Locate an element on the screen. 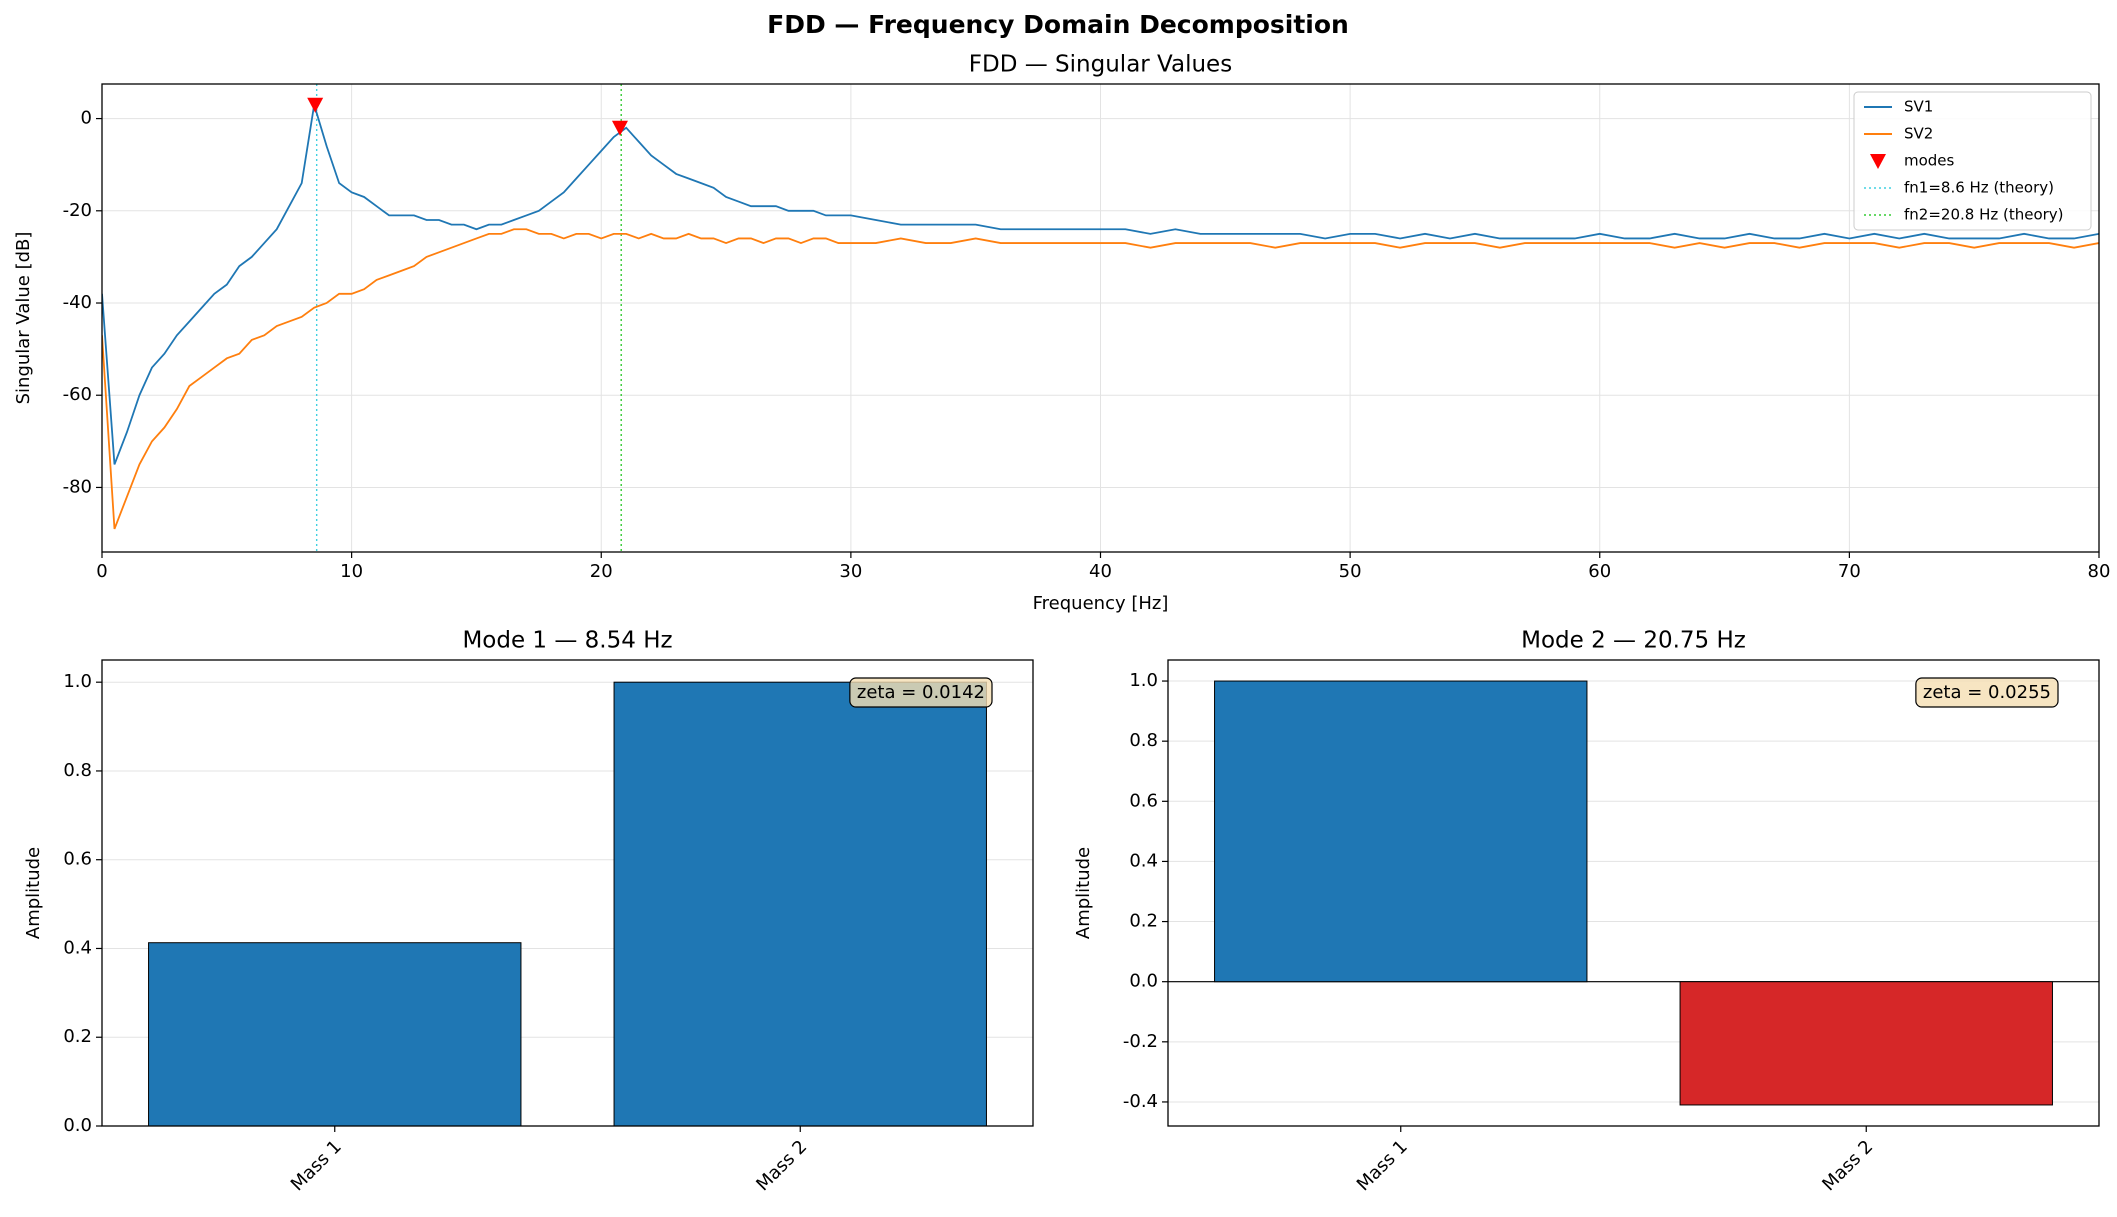 The image size is (2117, 1217). annotation: zeta = 0.0142 is located at coordinates (921, 692).